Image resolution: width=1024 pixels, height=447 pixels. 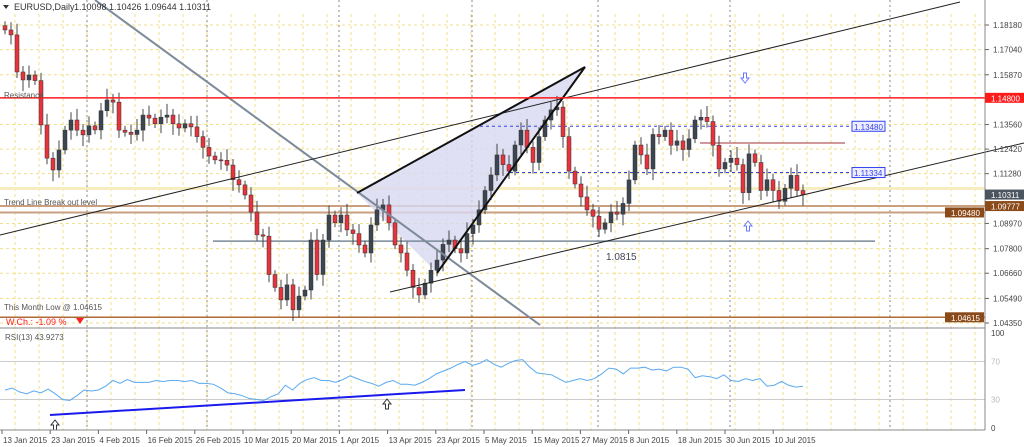 What do you see at coordinates (36, 322) in the screenshot?
I see `weekly-change-label: W.Ch.: -1.09 %` at bounding box center [36, 322].